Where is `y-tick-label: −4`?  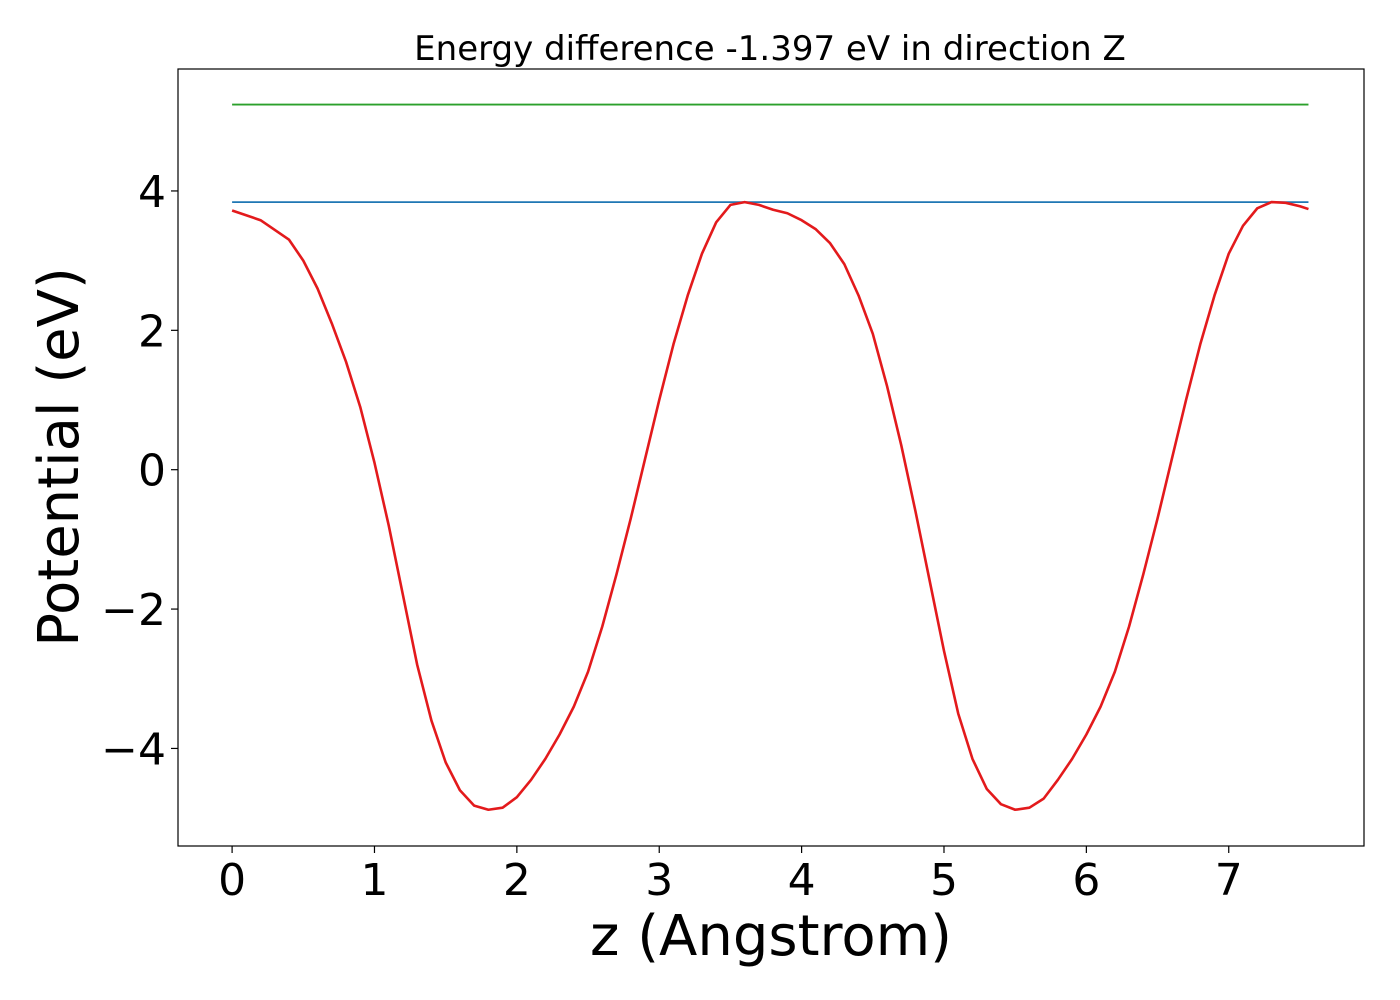
y-tick-label: −4 is located at coordinates (133, 749).